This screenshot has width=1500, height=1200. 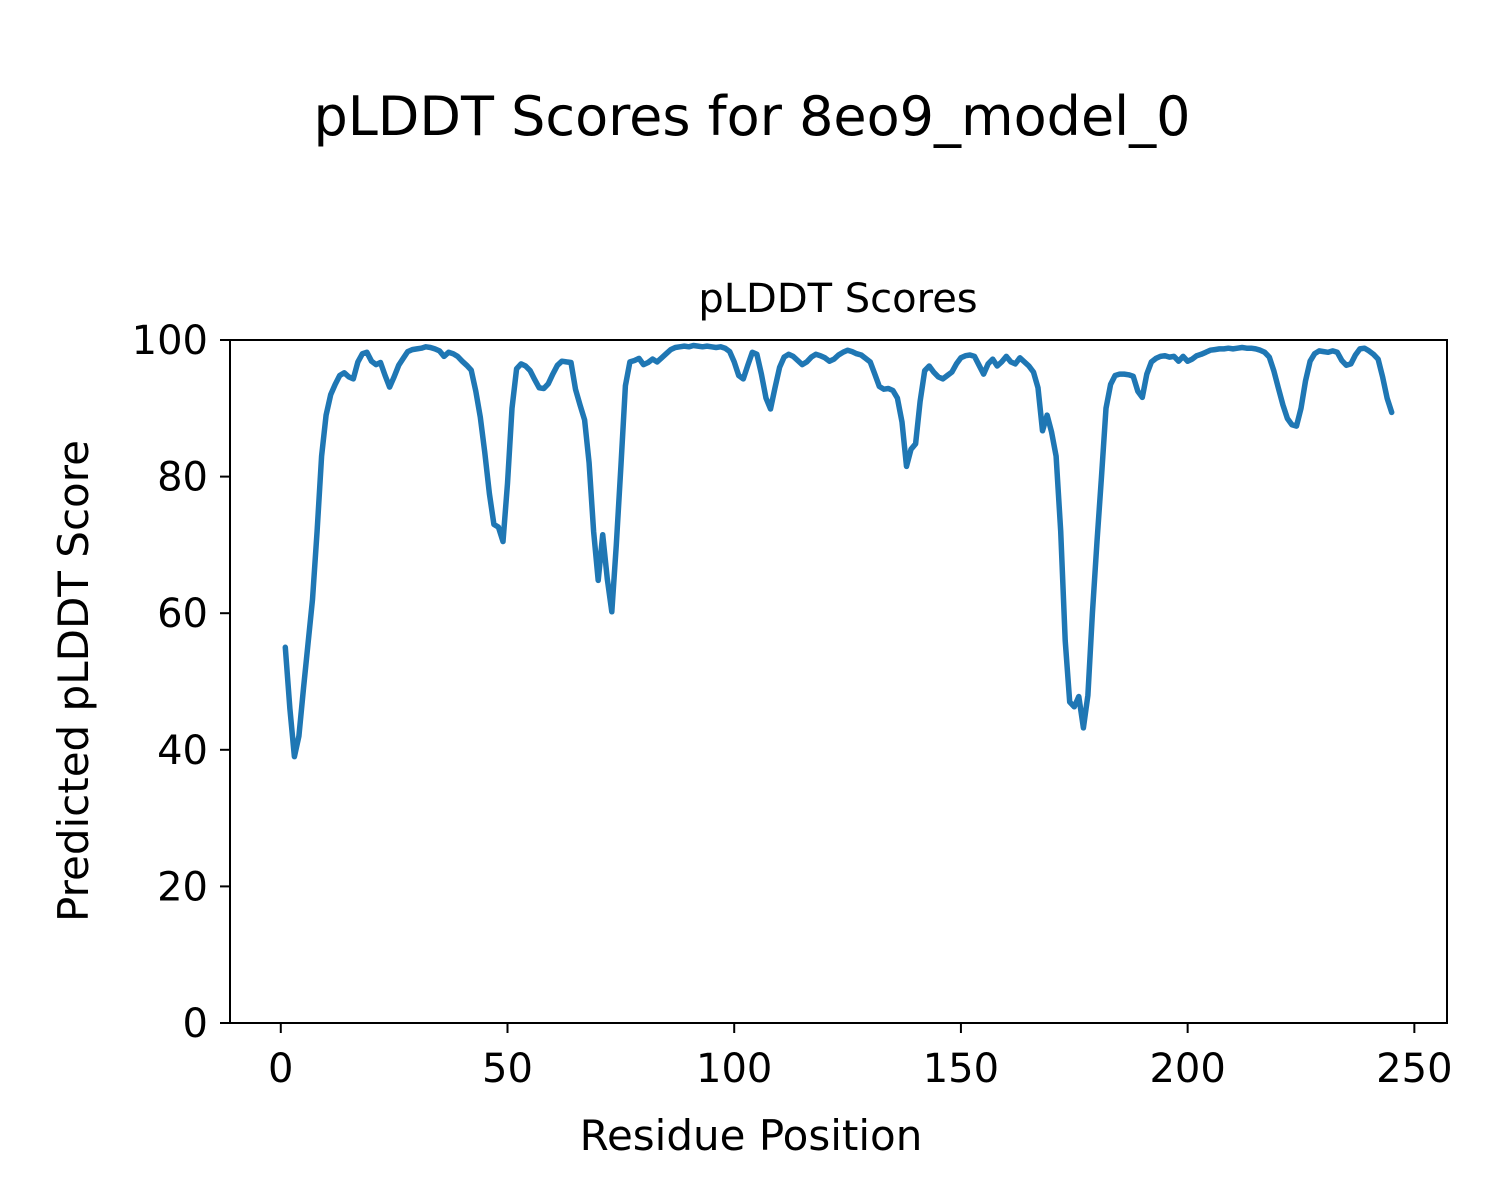 I want to click on svg-text: 200, so click(x=1187, y=1069).